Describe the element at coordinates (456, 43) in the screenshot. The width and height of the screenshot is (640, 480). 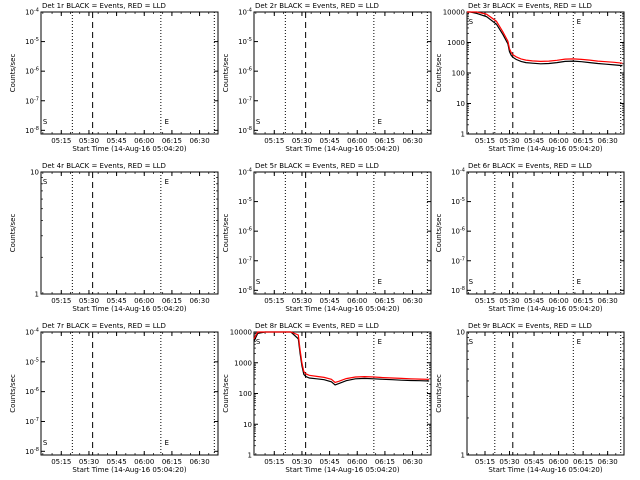
I see `y-tick-label: 1000` at that location.